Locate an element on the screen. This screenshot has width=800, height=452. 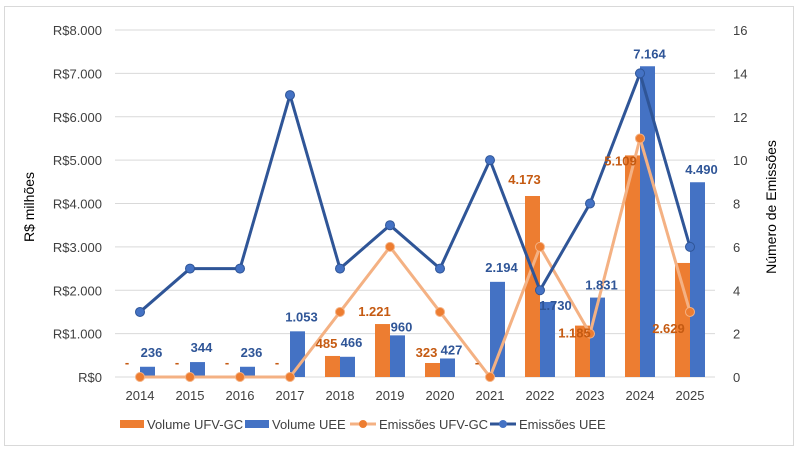
y-tick-label: R$1.000 is located at coordinates (77, 334).